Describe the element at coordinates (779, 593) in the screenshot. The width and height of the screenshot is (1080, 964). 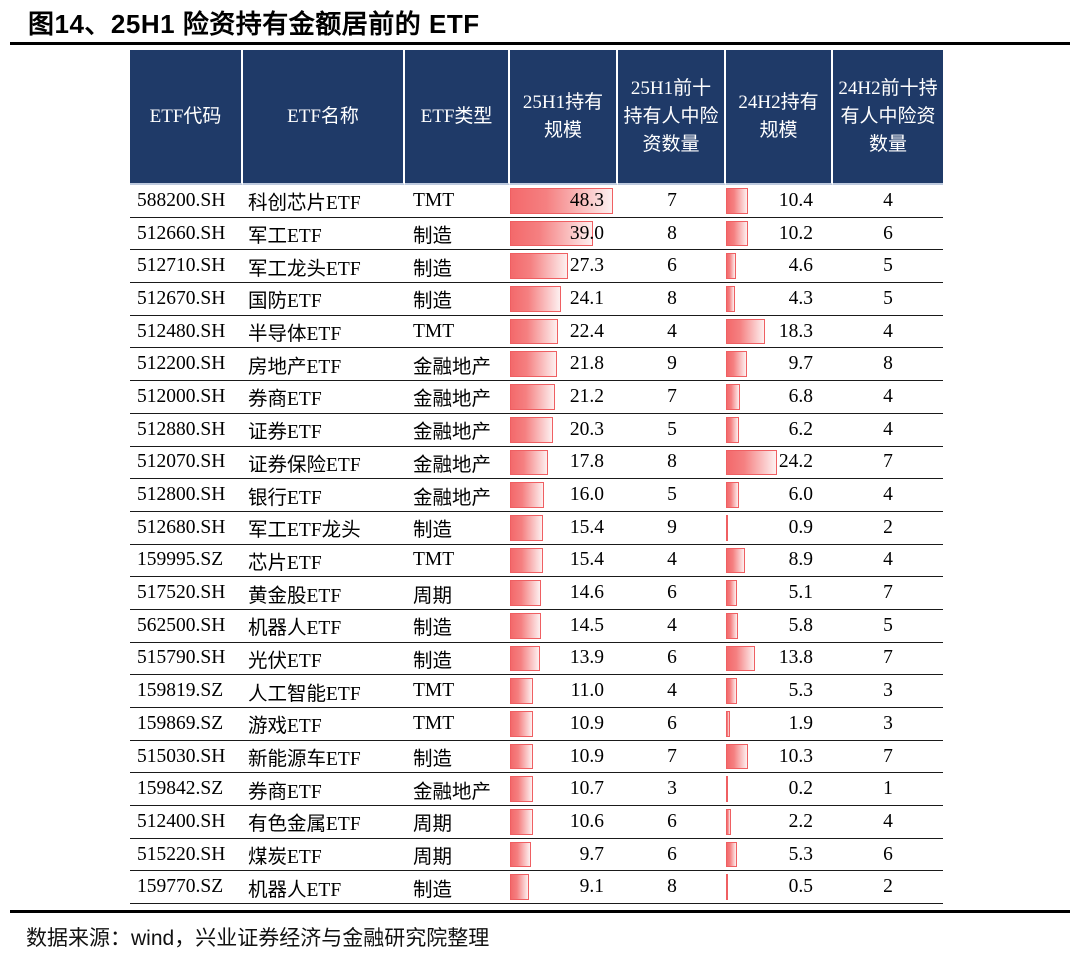
I see `cell-24h2-scale: 5.1` at that location.